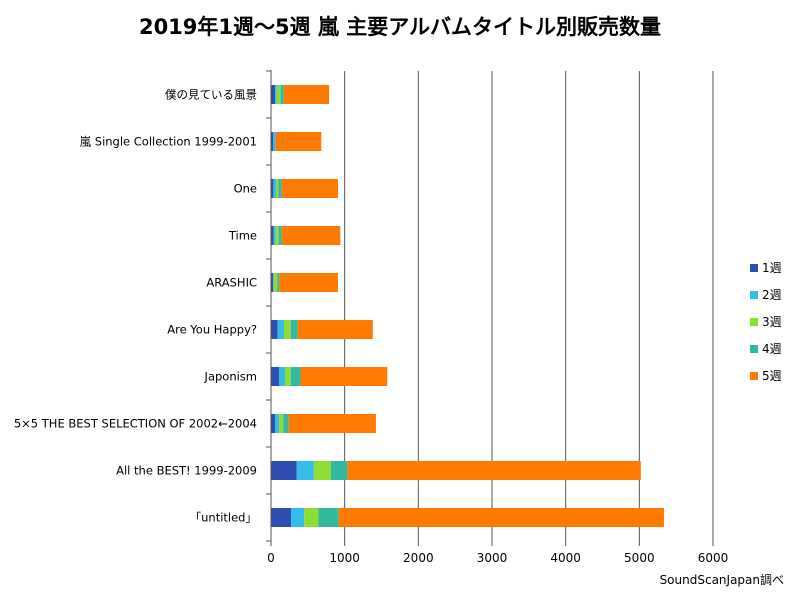  Describe the element at coordinates (344, 558) in the screenshot. I see `x-tick-label: 1000` at that location.